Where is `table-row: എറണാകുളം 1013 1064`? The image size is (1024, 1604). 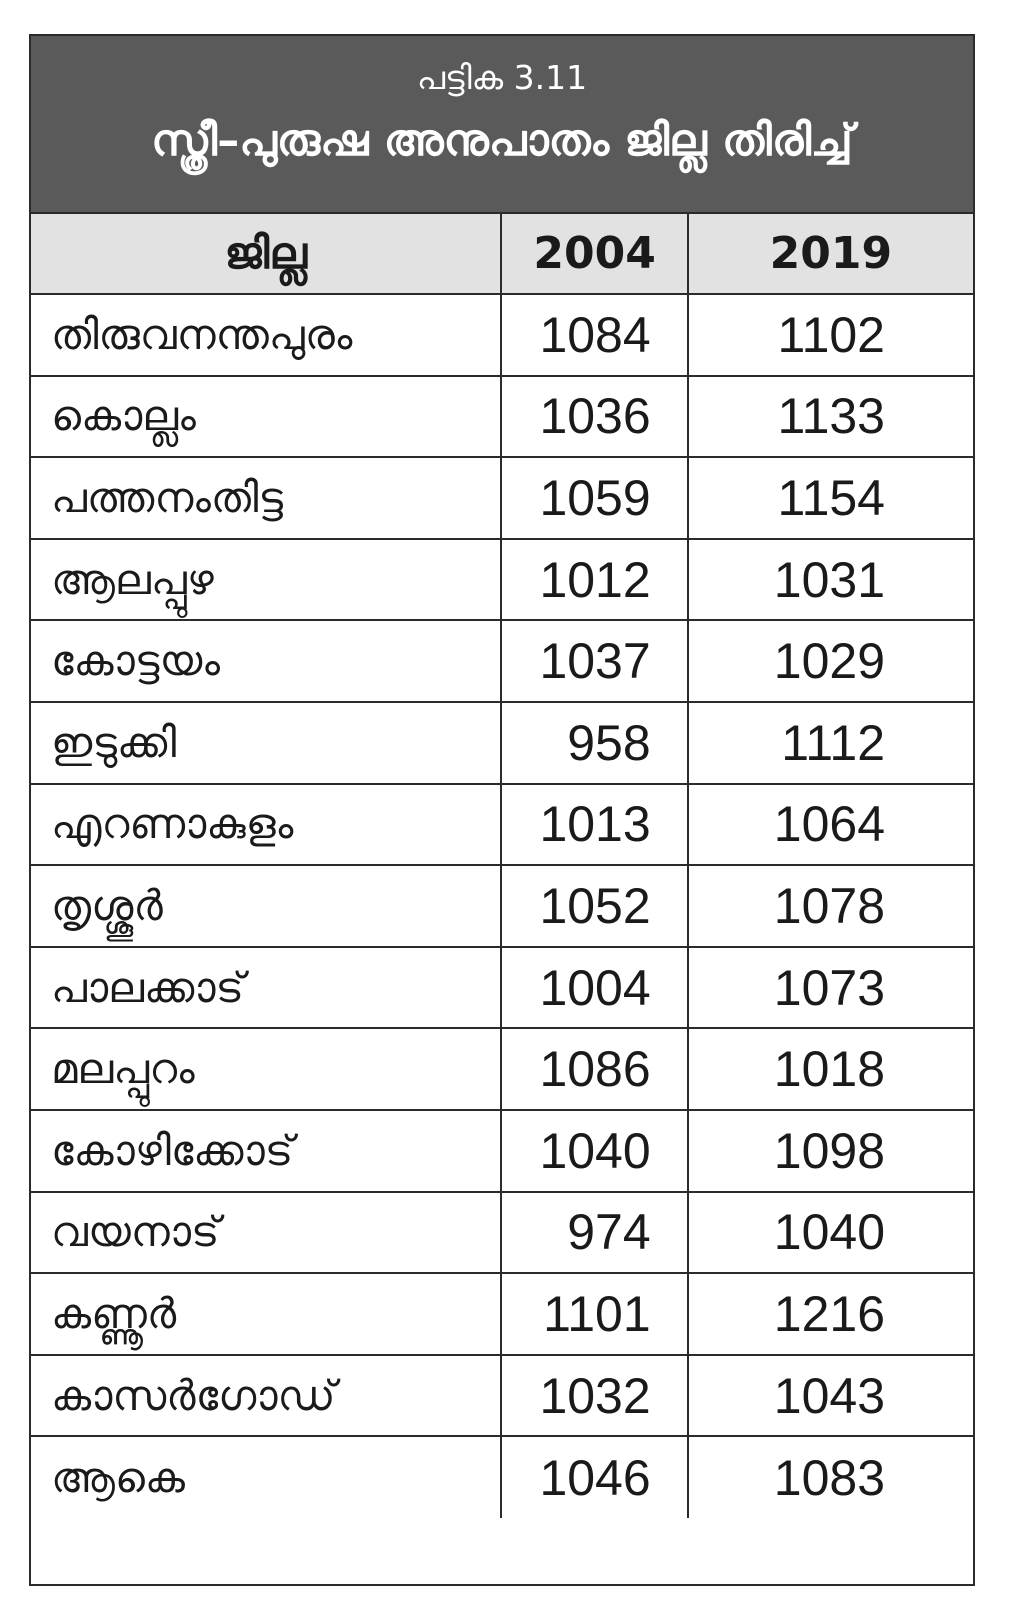
table-row: എറണാകുളം 1013 1064 is located at coordinates (502, 825).